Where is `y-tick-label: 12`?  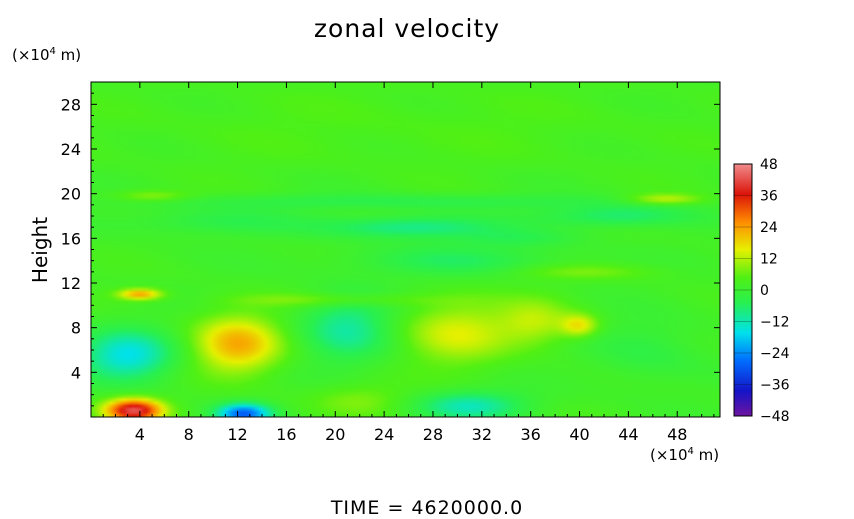 y-tick-label: 12 is located at coordinates (71, 283).